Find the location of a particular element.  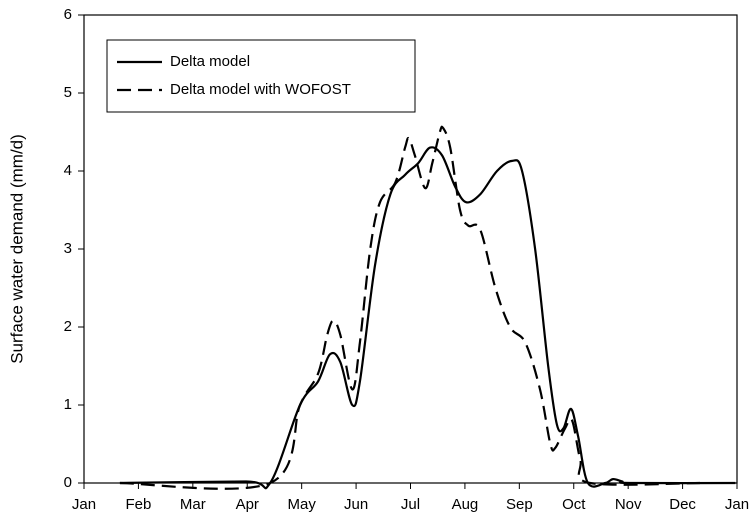

y-tick-label: 6 is located at coordinates (68, 14).